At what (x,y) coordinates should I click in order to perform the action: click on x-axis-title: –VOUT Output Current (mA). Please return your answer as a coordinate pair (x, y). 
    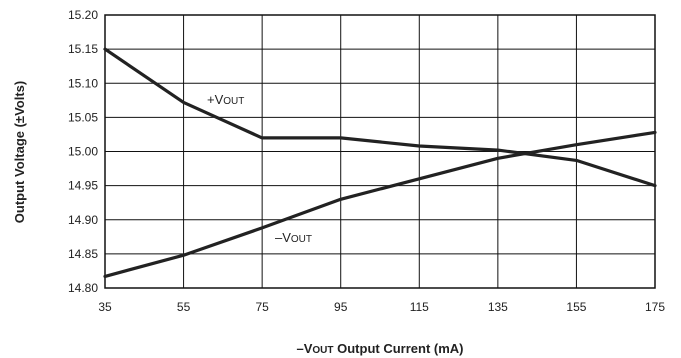
    Looking at the image, I should click on (380, 348).